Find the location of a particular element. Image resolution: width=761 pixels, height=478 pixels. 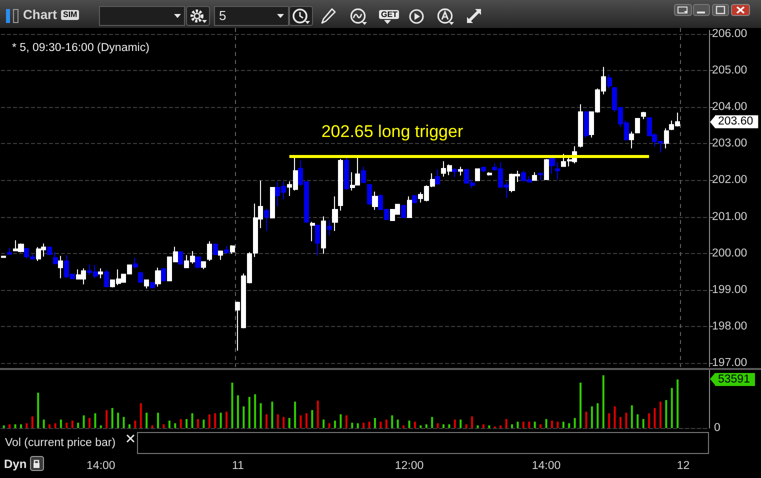

text: GET is located at coordinates (389, 14).